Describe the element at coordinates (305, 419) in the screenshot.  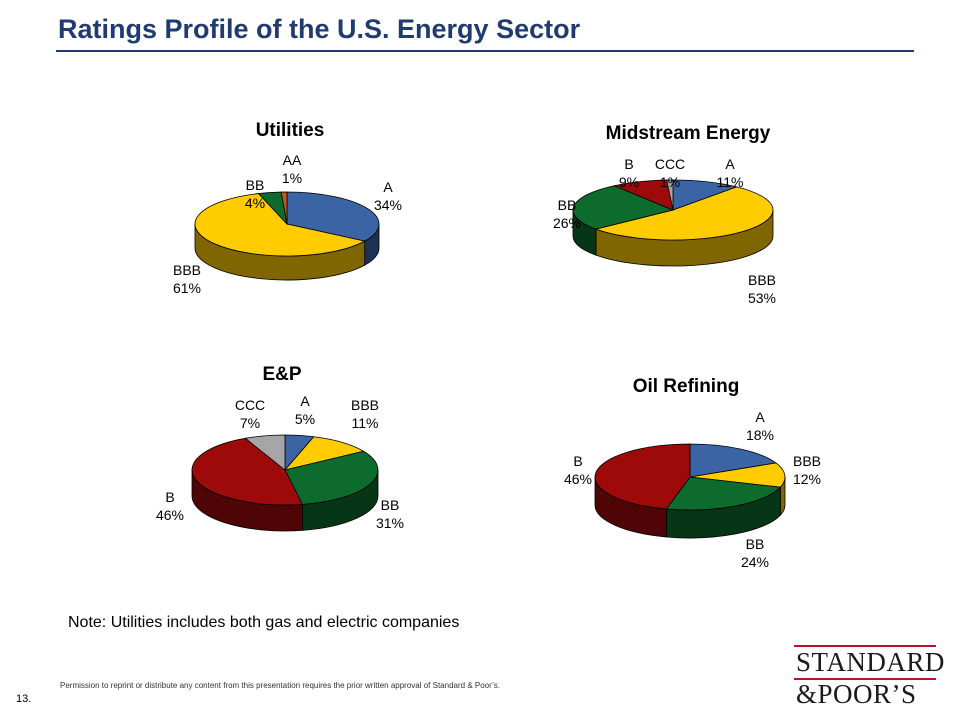
I see `slice-value-a: 5%` at that location.